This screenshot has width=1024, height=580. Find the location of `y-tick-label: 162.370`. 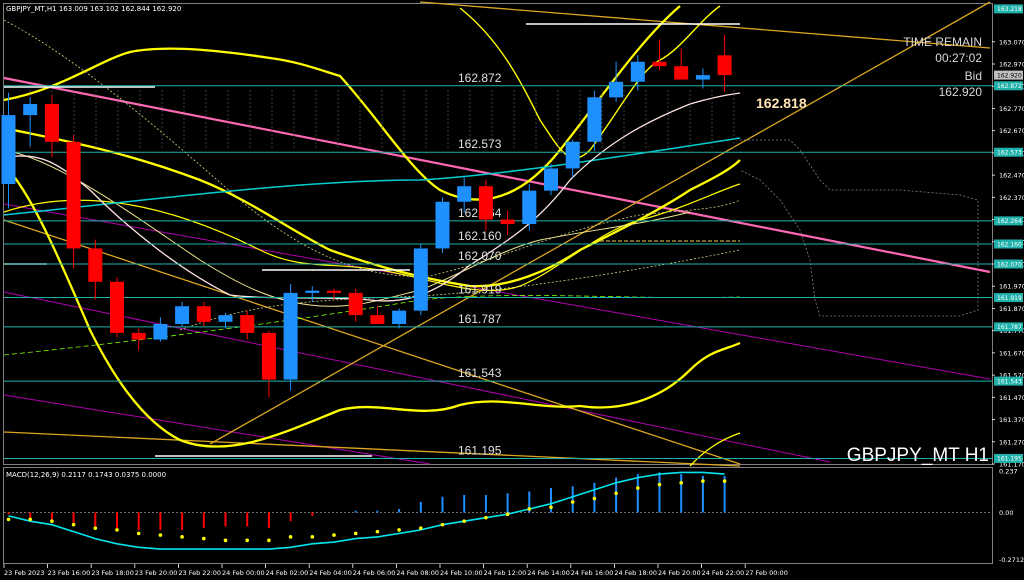

y-tick-label: 162.370 is located at coordinates (1011, 198).